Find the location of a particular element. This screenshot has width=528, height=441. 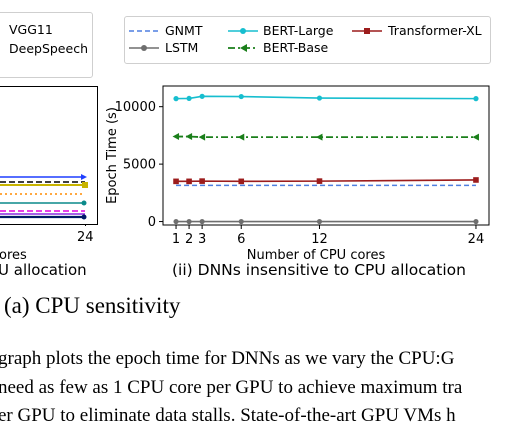

legend-label-lstm: LSTM is located at coordinates (182, 47).